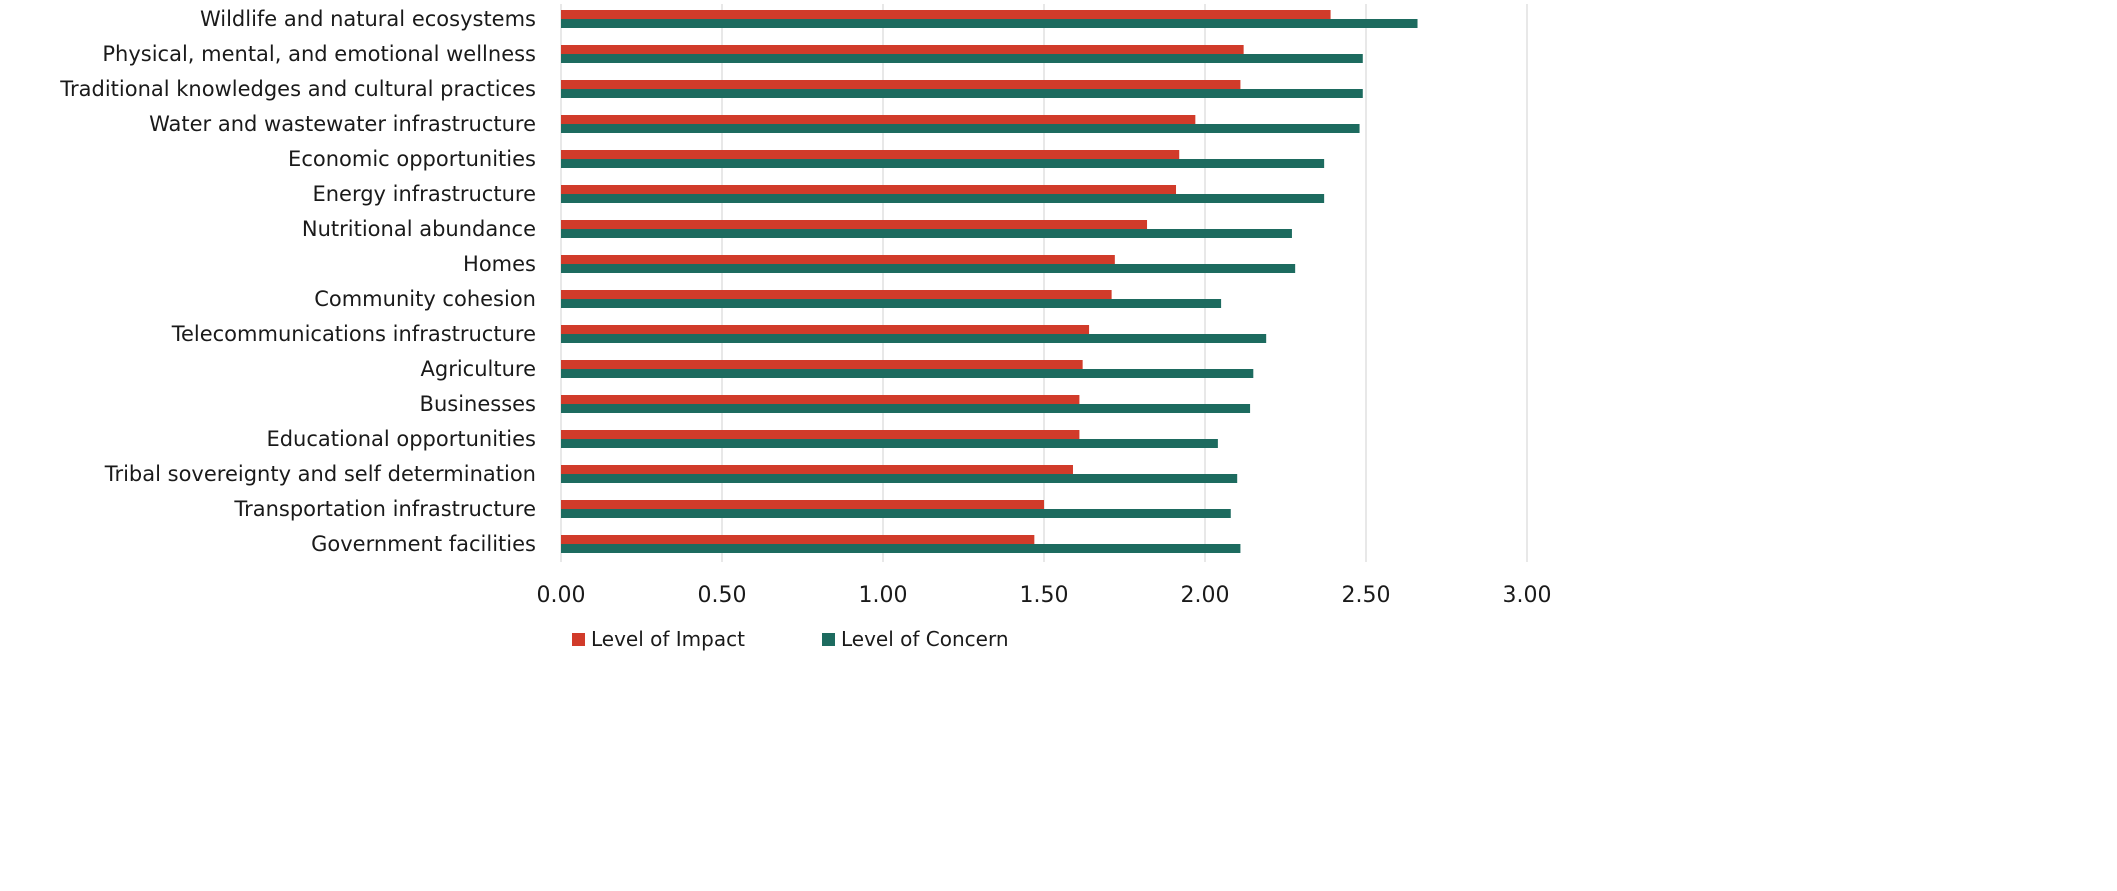 The height and width of the screenshot is (891, 2117). I want to click on legend-label-concern: Level of Concern, so click(925, 639).